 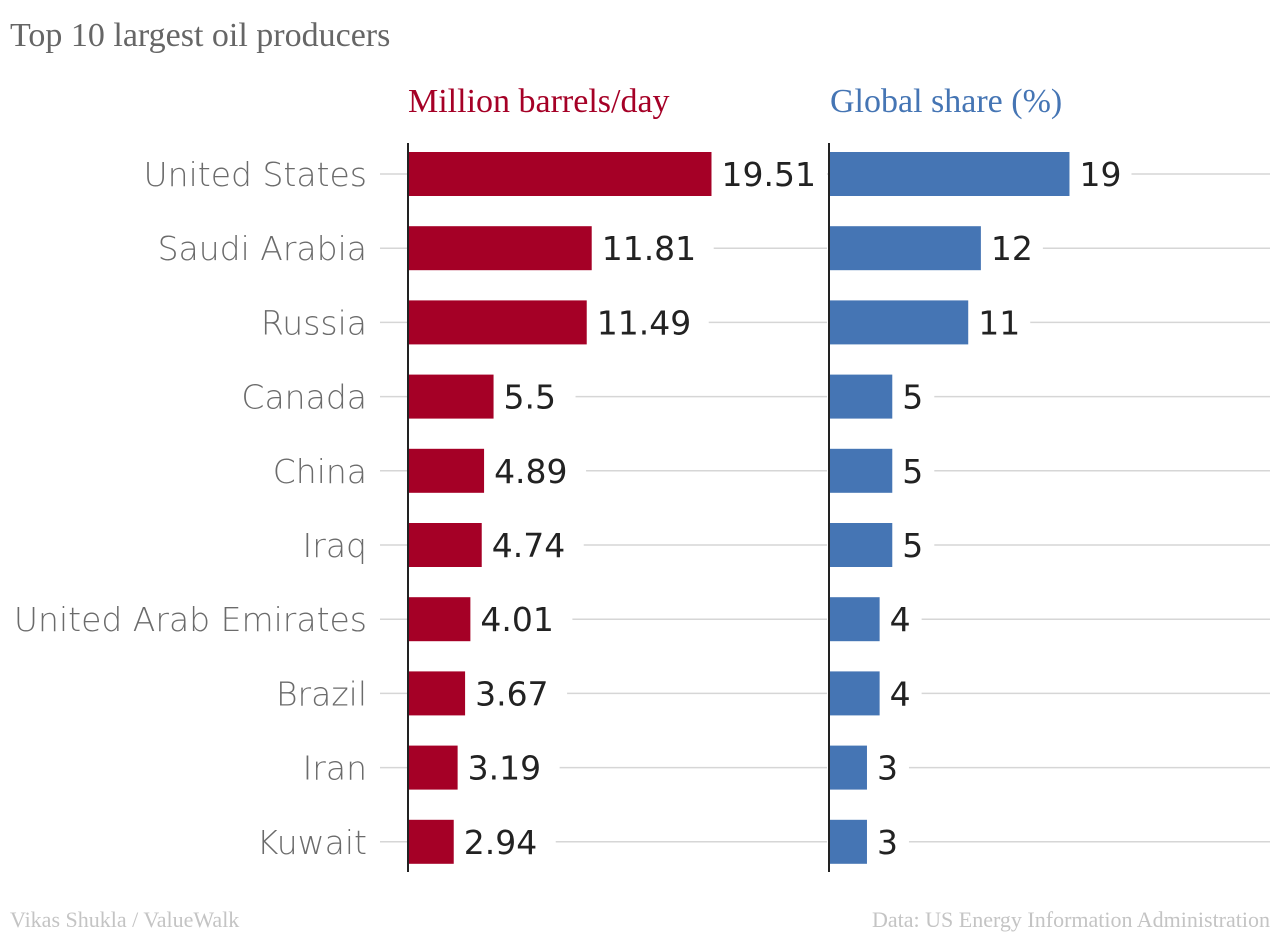 I want to click on category-label: United Arab Emirates, so click(x=190, y=619).